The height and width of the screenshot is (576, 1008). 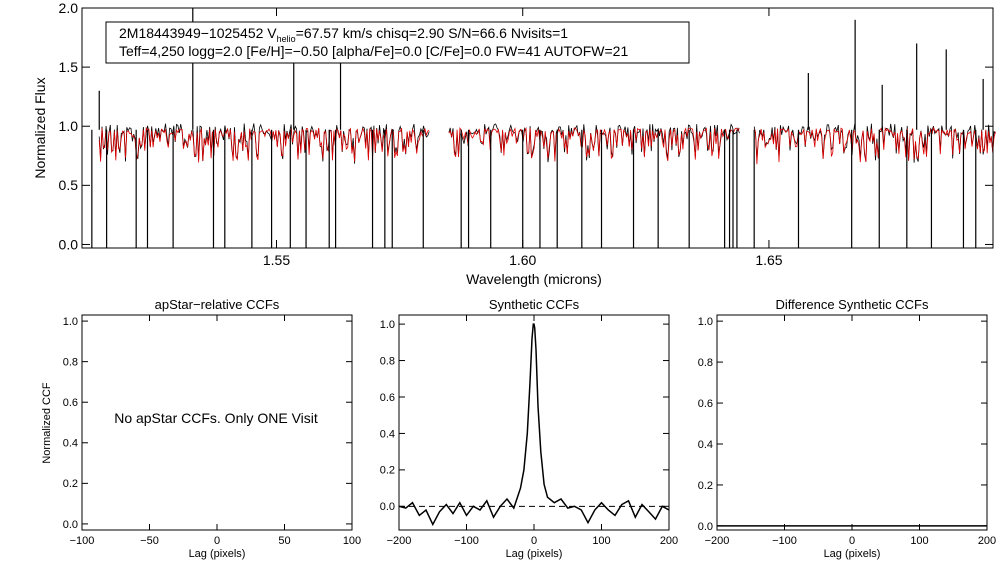 I want to click on no-ccf-annotation: No apStar CCFs. Only ONE Visit, so click(x=216, y=418).